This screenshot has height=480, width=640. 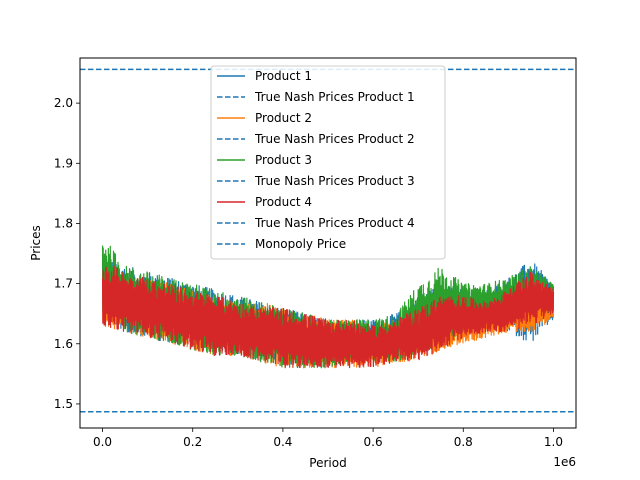 I want to click on legend-label: Product 4, so click(x=283, y=202).